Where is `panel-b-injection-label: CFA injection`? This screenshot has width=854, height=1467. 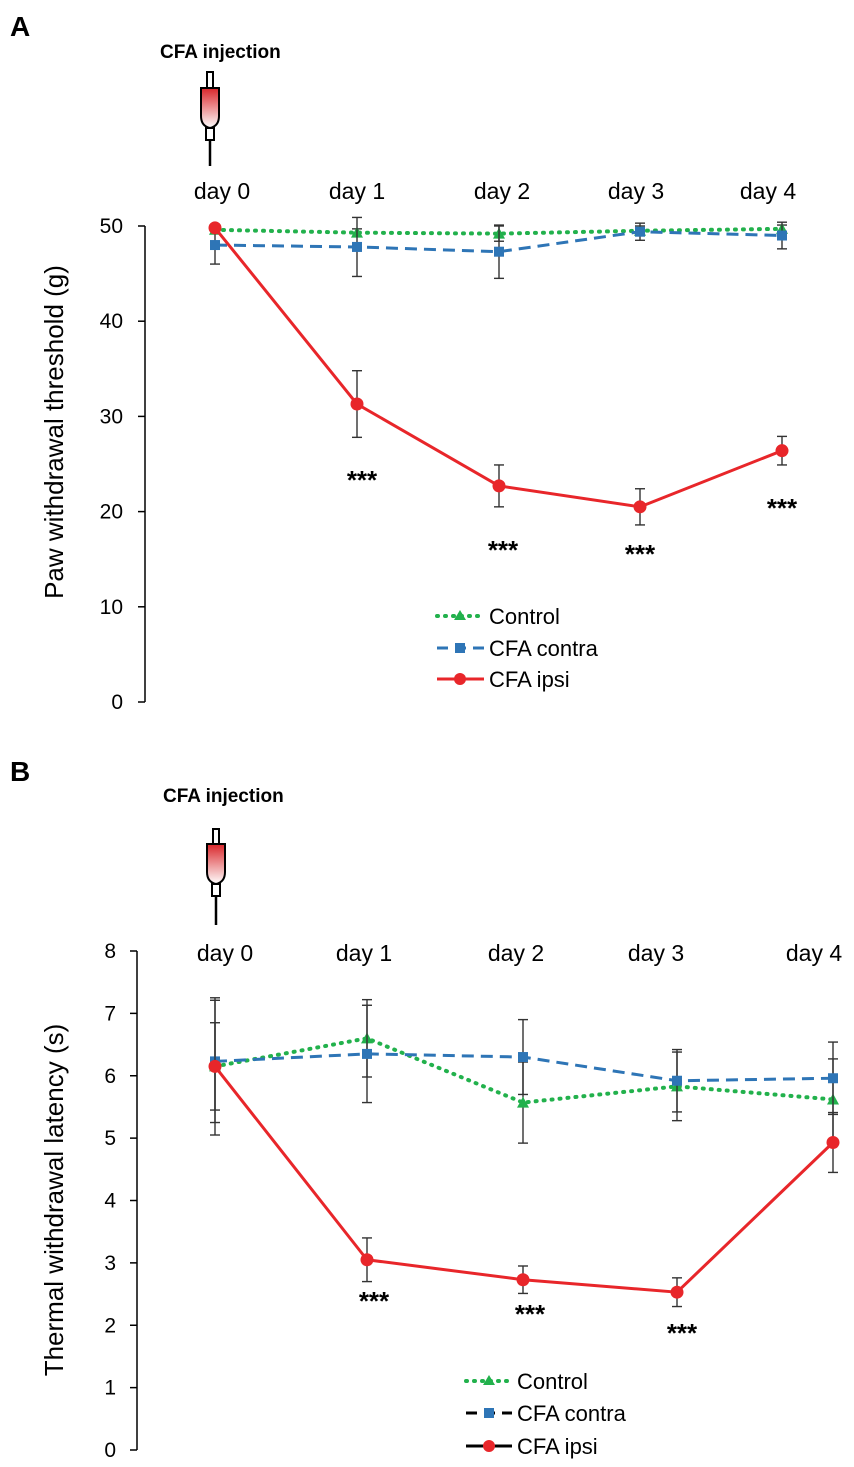 panel-b-injection-label: CFA injection is located at coordinates (223, 796).